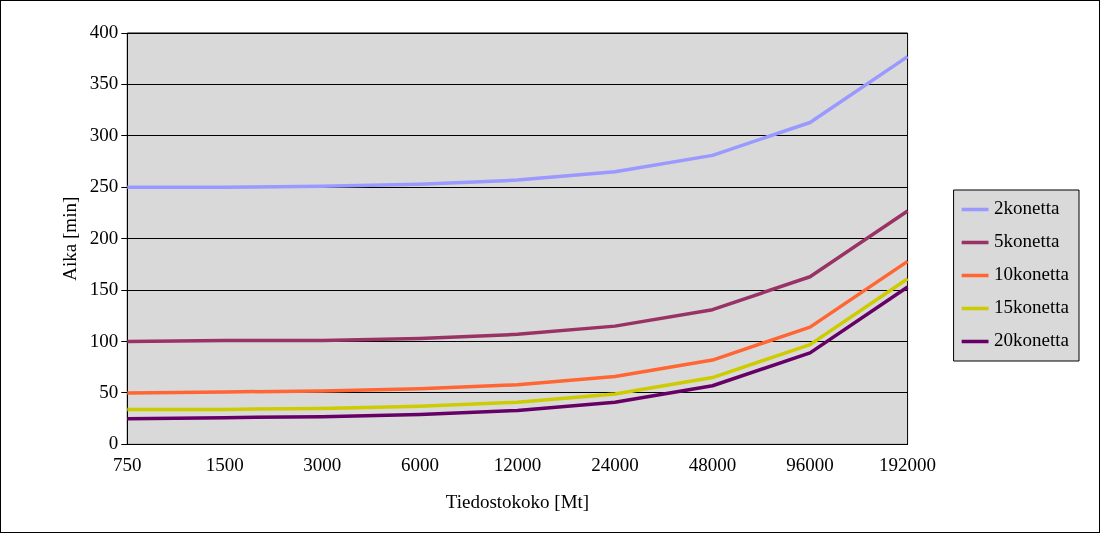  What do you see at coordinates (908, 464) in the screenshot?
I see `x-tick-label: 192000` at bounding box center [908, 464].